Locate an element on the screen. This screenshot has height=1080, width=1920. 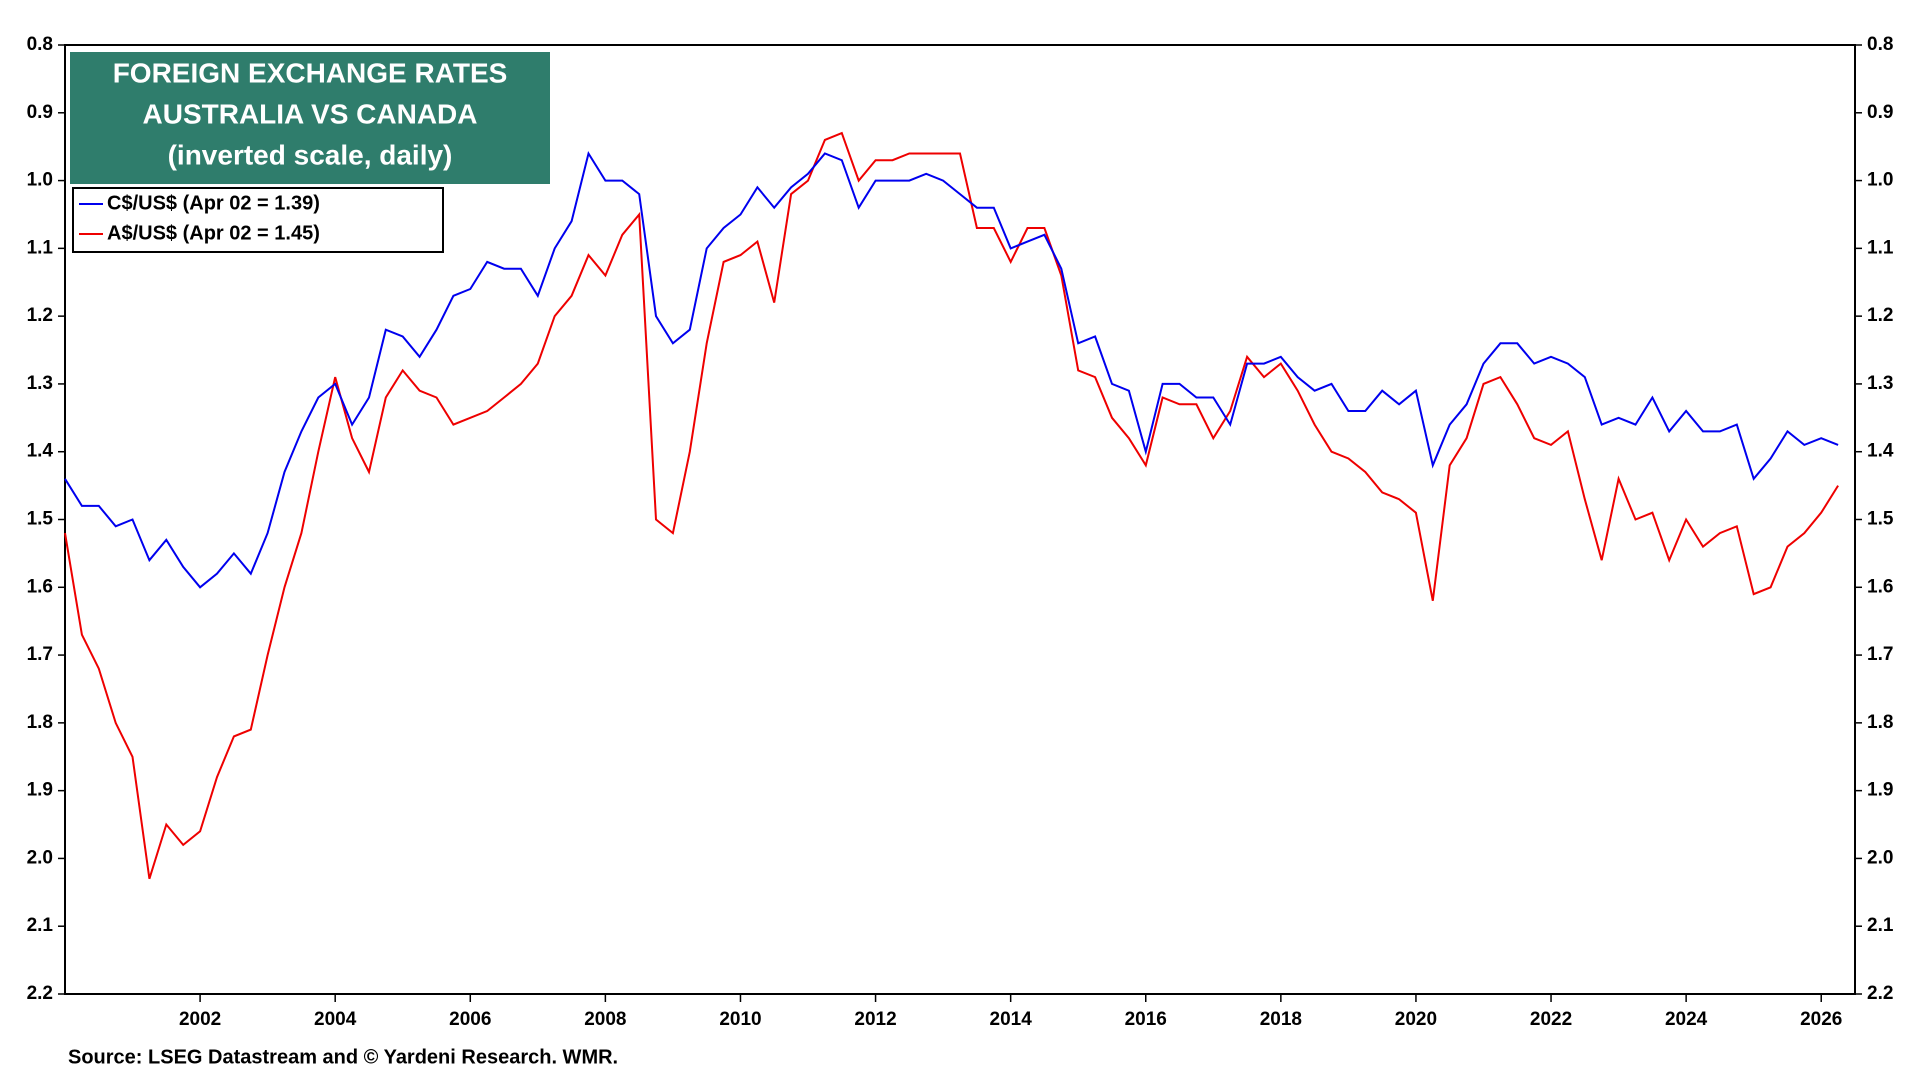
x-tick-label: 2008 is located at coordinates (605, 1019).